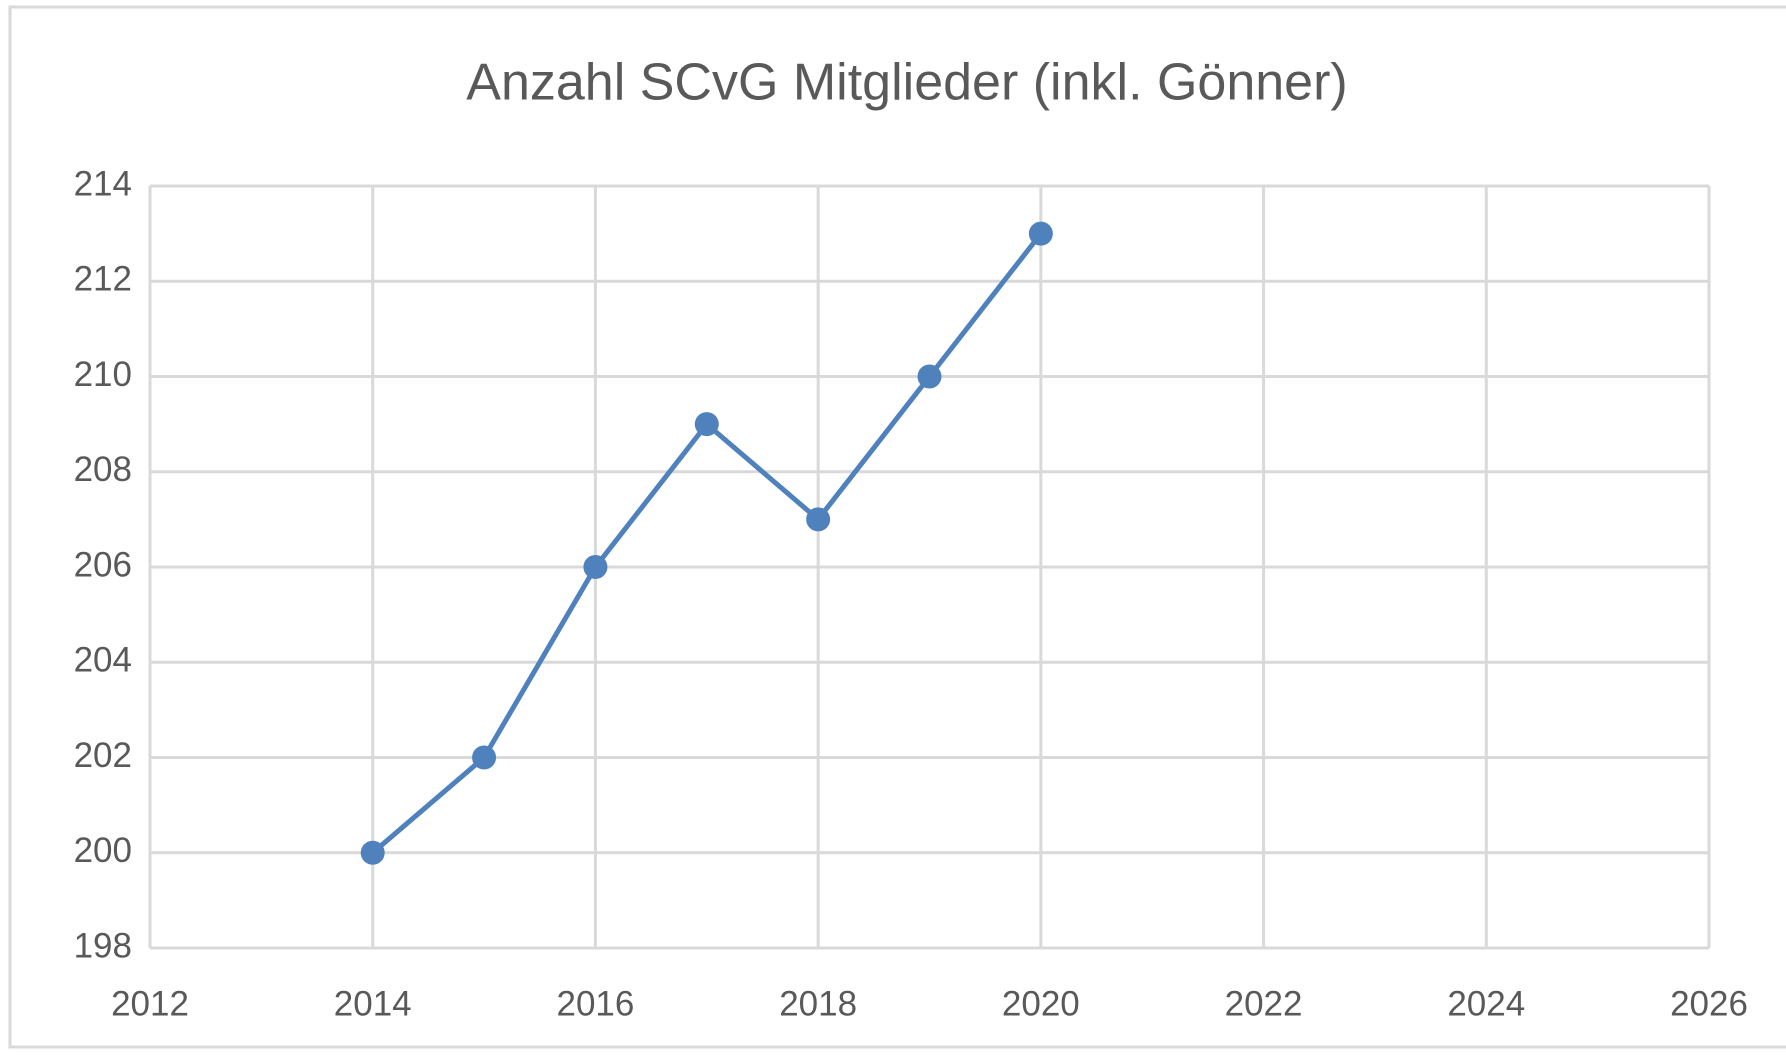  Describe the element at coordinates (1264, 1003) in the screenshot. I see `x-tick-label: 2022` at that location.